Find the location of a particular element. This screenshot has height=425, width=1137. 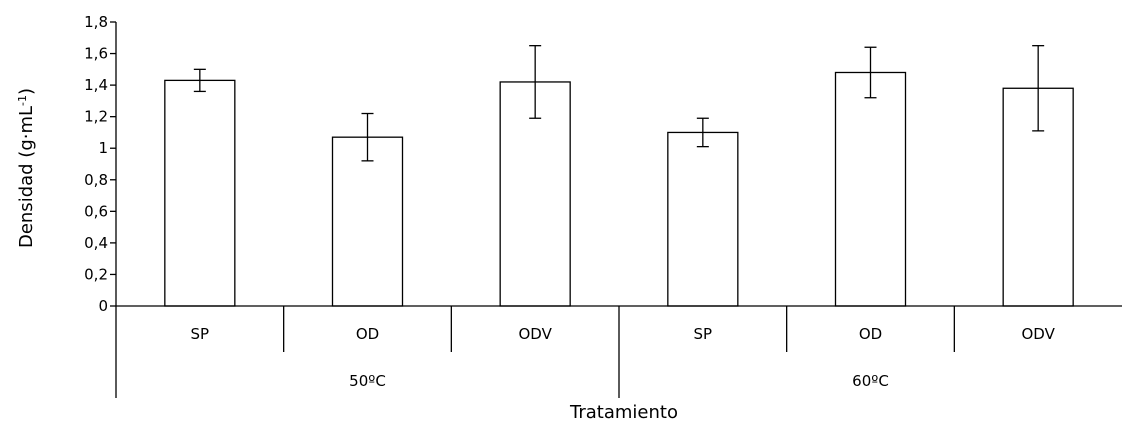

y-tick-label: 0,2 is located at coordinates (96, 274).